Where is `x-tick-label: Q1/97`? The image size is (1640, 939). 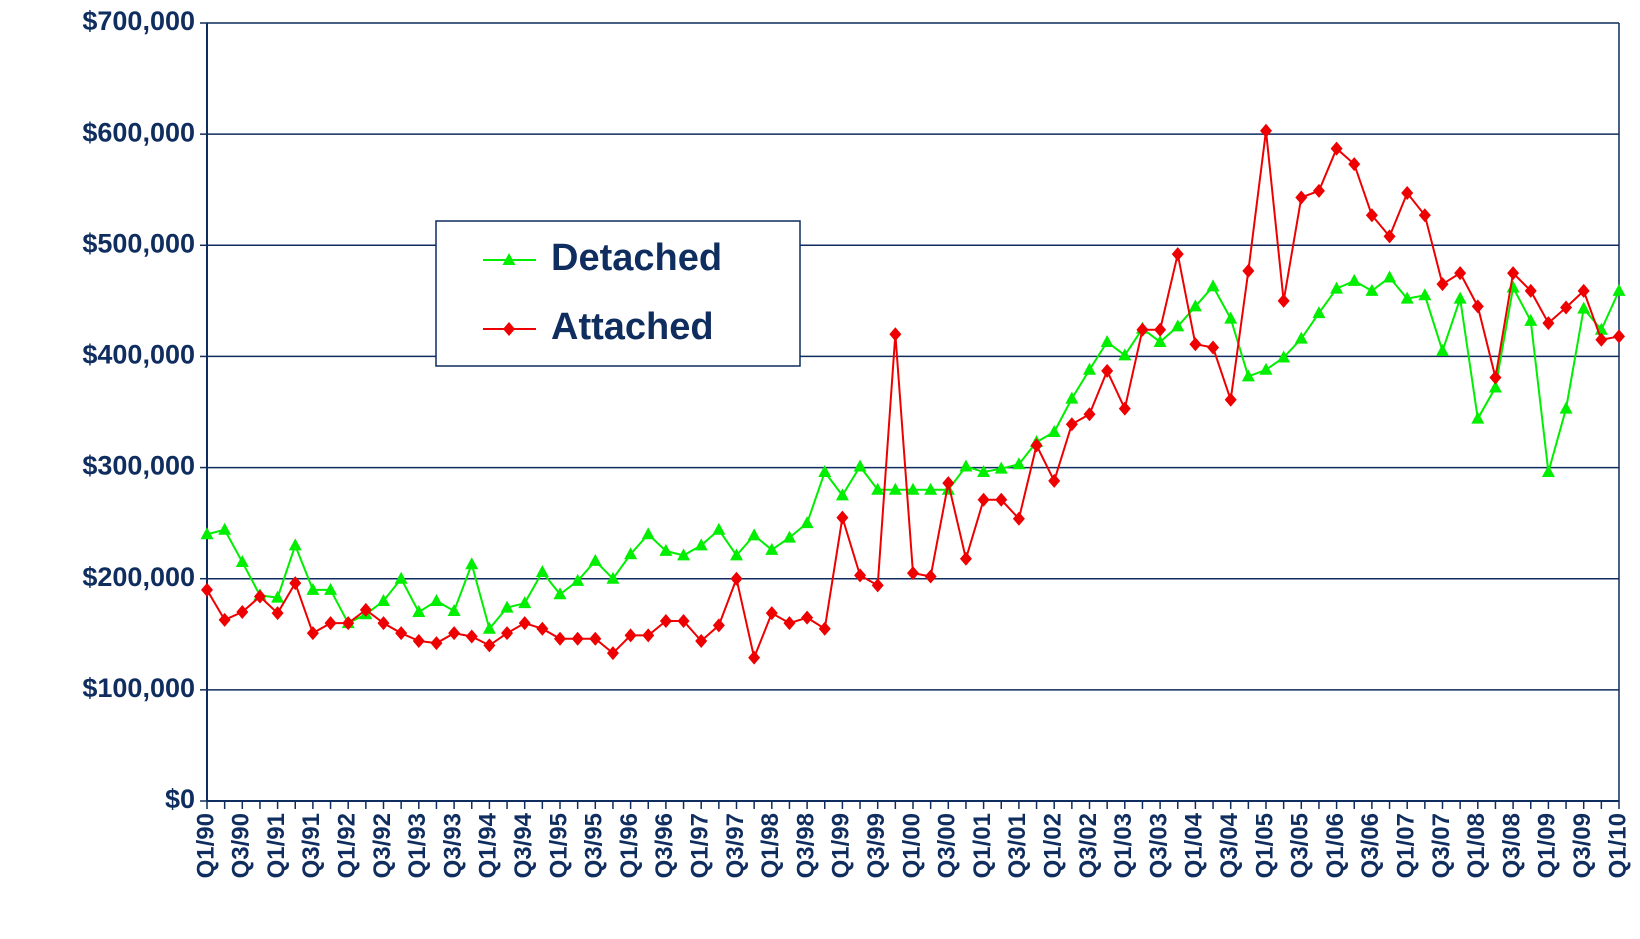 x-tick-label: Q1/97 is located at coordinates (700, 845).